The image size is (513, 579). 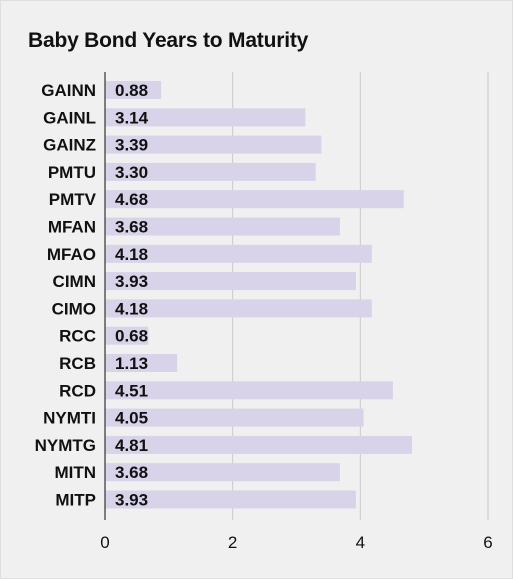 What do you see at coordinates (131, 172) in the screenshot?
I see `bar-value-label: 3.30` at bounding box center [131, 172].